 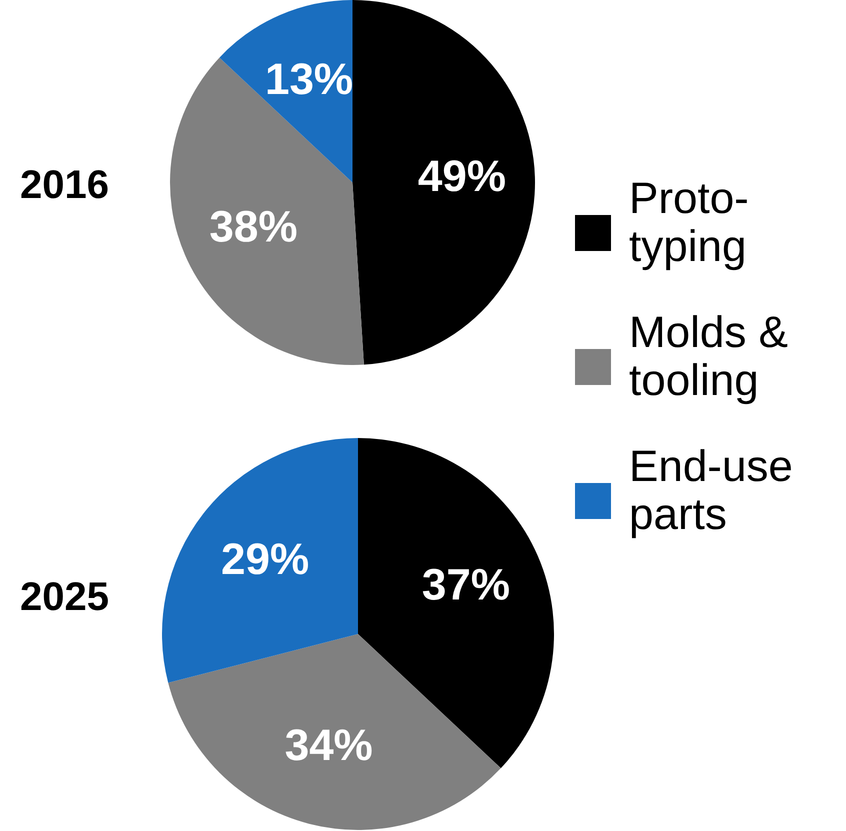 What do you see at coordinates (265, 559) in the screenshot?
I see `data-label: 29%` at bounding box center [265, 559].